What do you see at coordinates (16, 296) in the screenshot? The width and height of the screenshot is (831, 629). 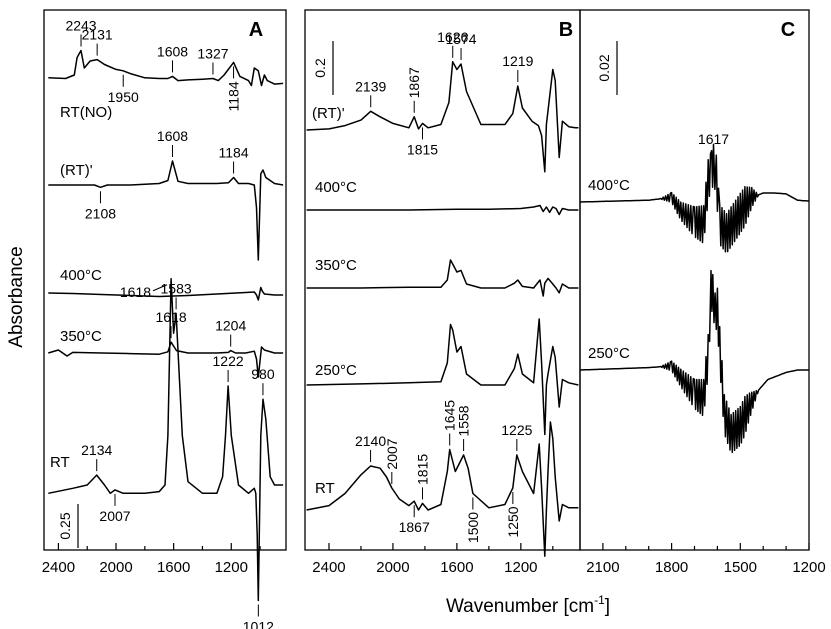 I see `y-axis-label: Absorbance` at bounding box center [16, 296].